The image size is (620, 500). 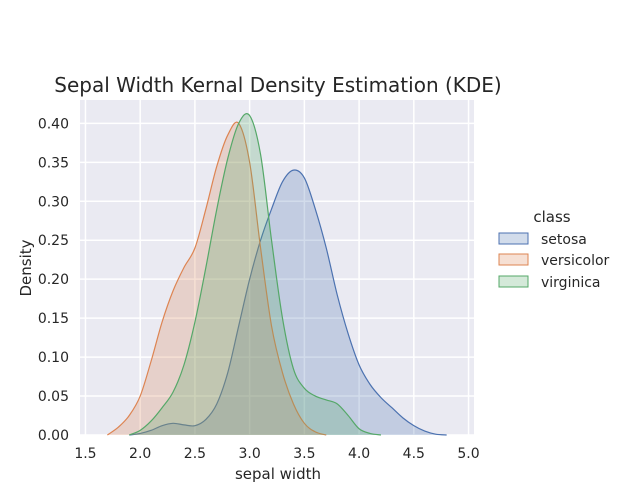 I want to click on y-axis-ticks: 0.00 0.05 0.10 0.15 0.20 0.25 0.30 0.35 0.40, so click(x=53, y=280).